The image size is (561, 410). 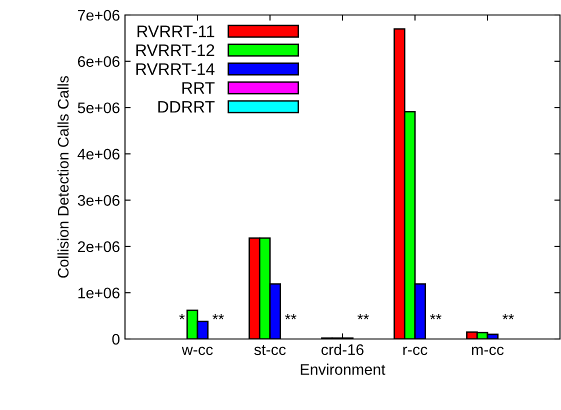 What do you see at coordinates (488, 351) in the screenshot?
I see `x-tick-label: m-cc` at bounding box center [488, 351].